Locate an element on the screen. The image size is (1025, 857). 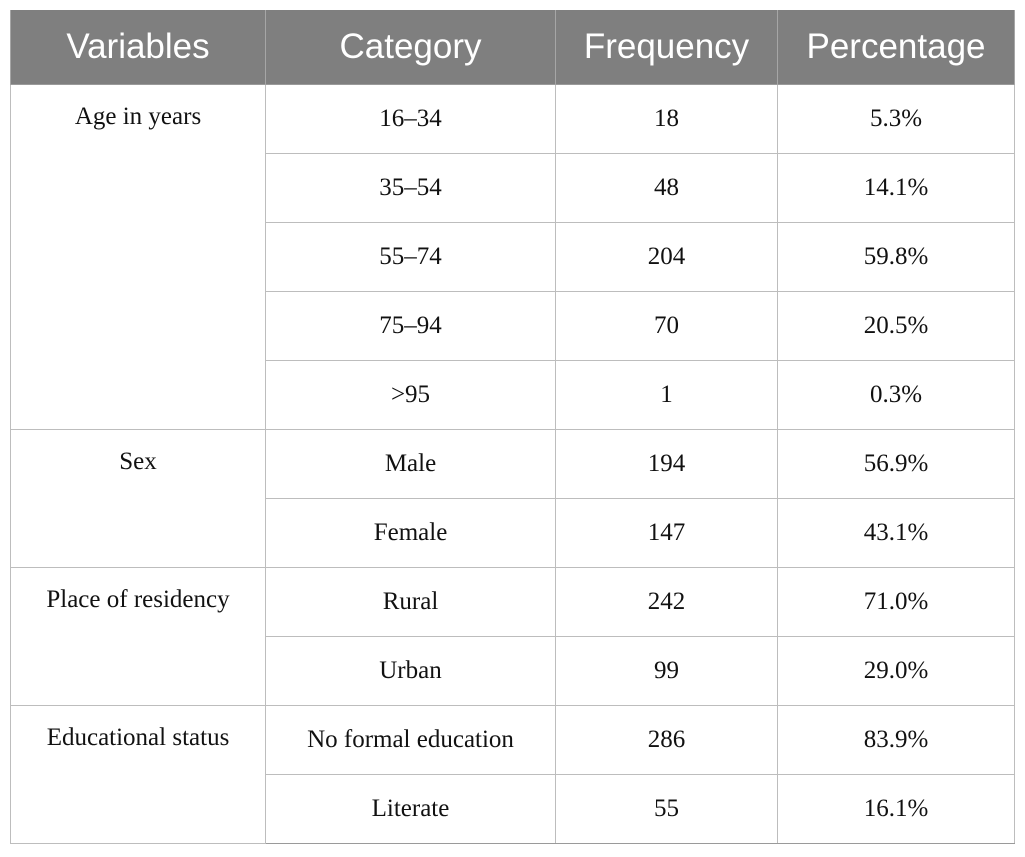
table-row: Literate 55 16.1% is located at coordinates (513, 809).